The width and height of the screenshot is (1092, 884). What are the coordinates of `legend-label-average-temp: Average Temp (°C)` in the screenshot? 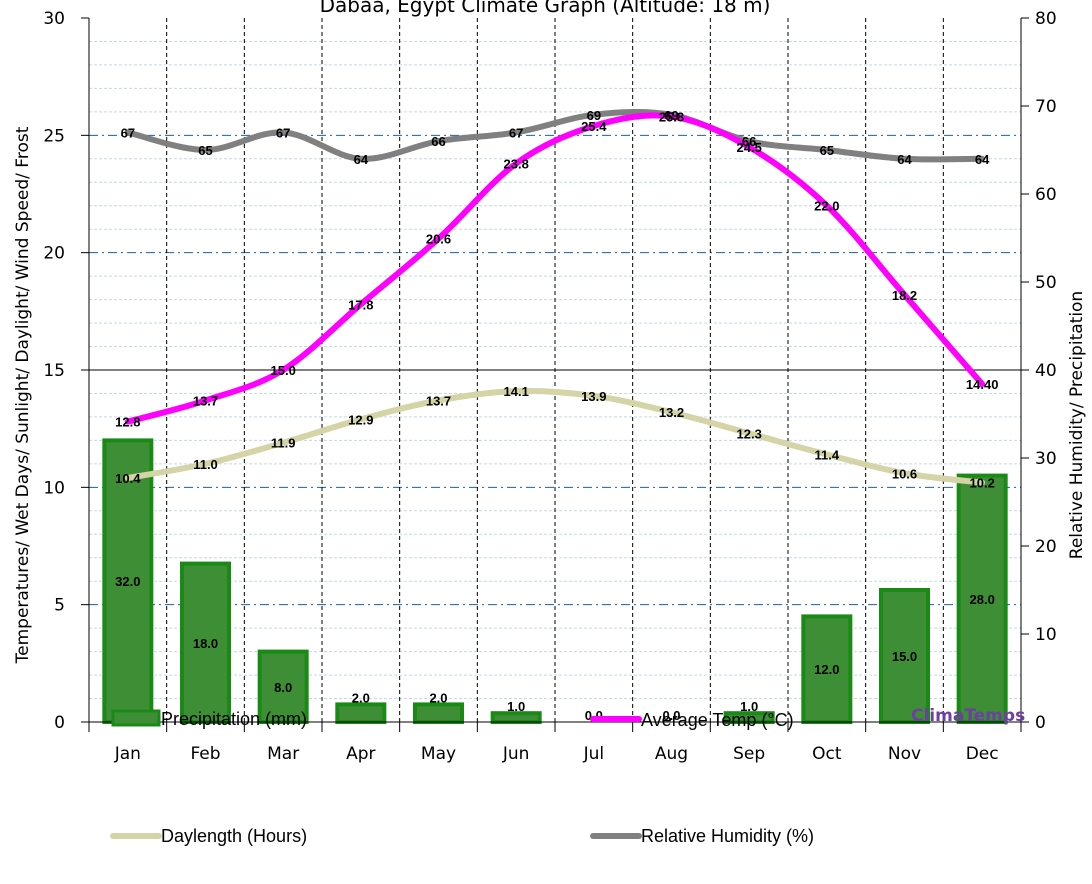 It's located at (717, 720).